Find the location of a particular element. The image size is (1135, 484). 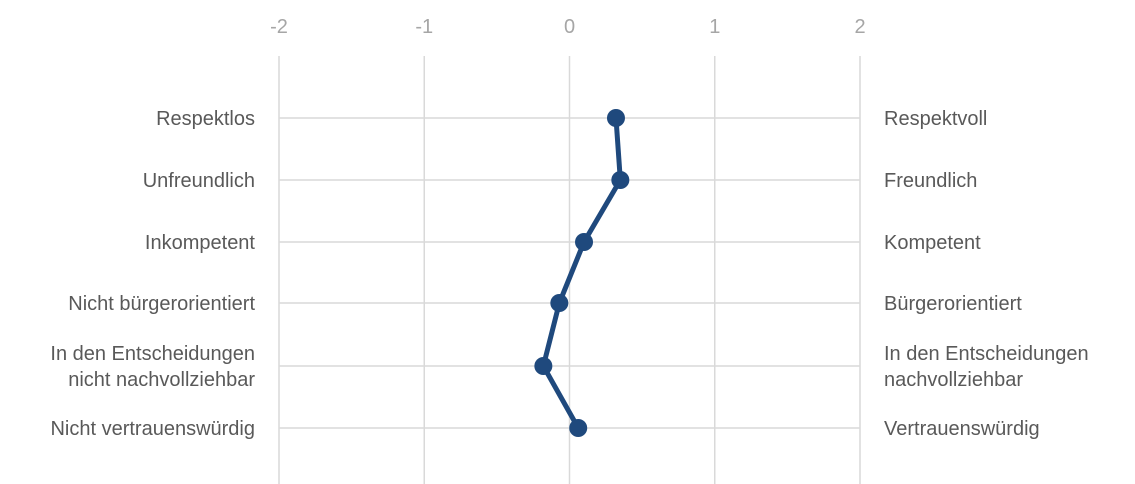

label-line: Respektvoll is located at coordinates (935, 119).